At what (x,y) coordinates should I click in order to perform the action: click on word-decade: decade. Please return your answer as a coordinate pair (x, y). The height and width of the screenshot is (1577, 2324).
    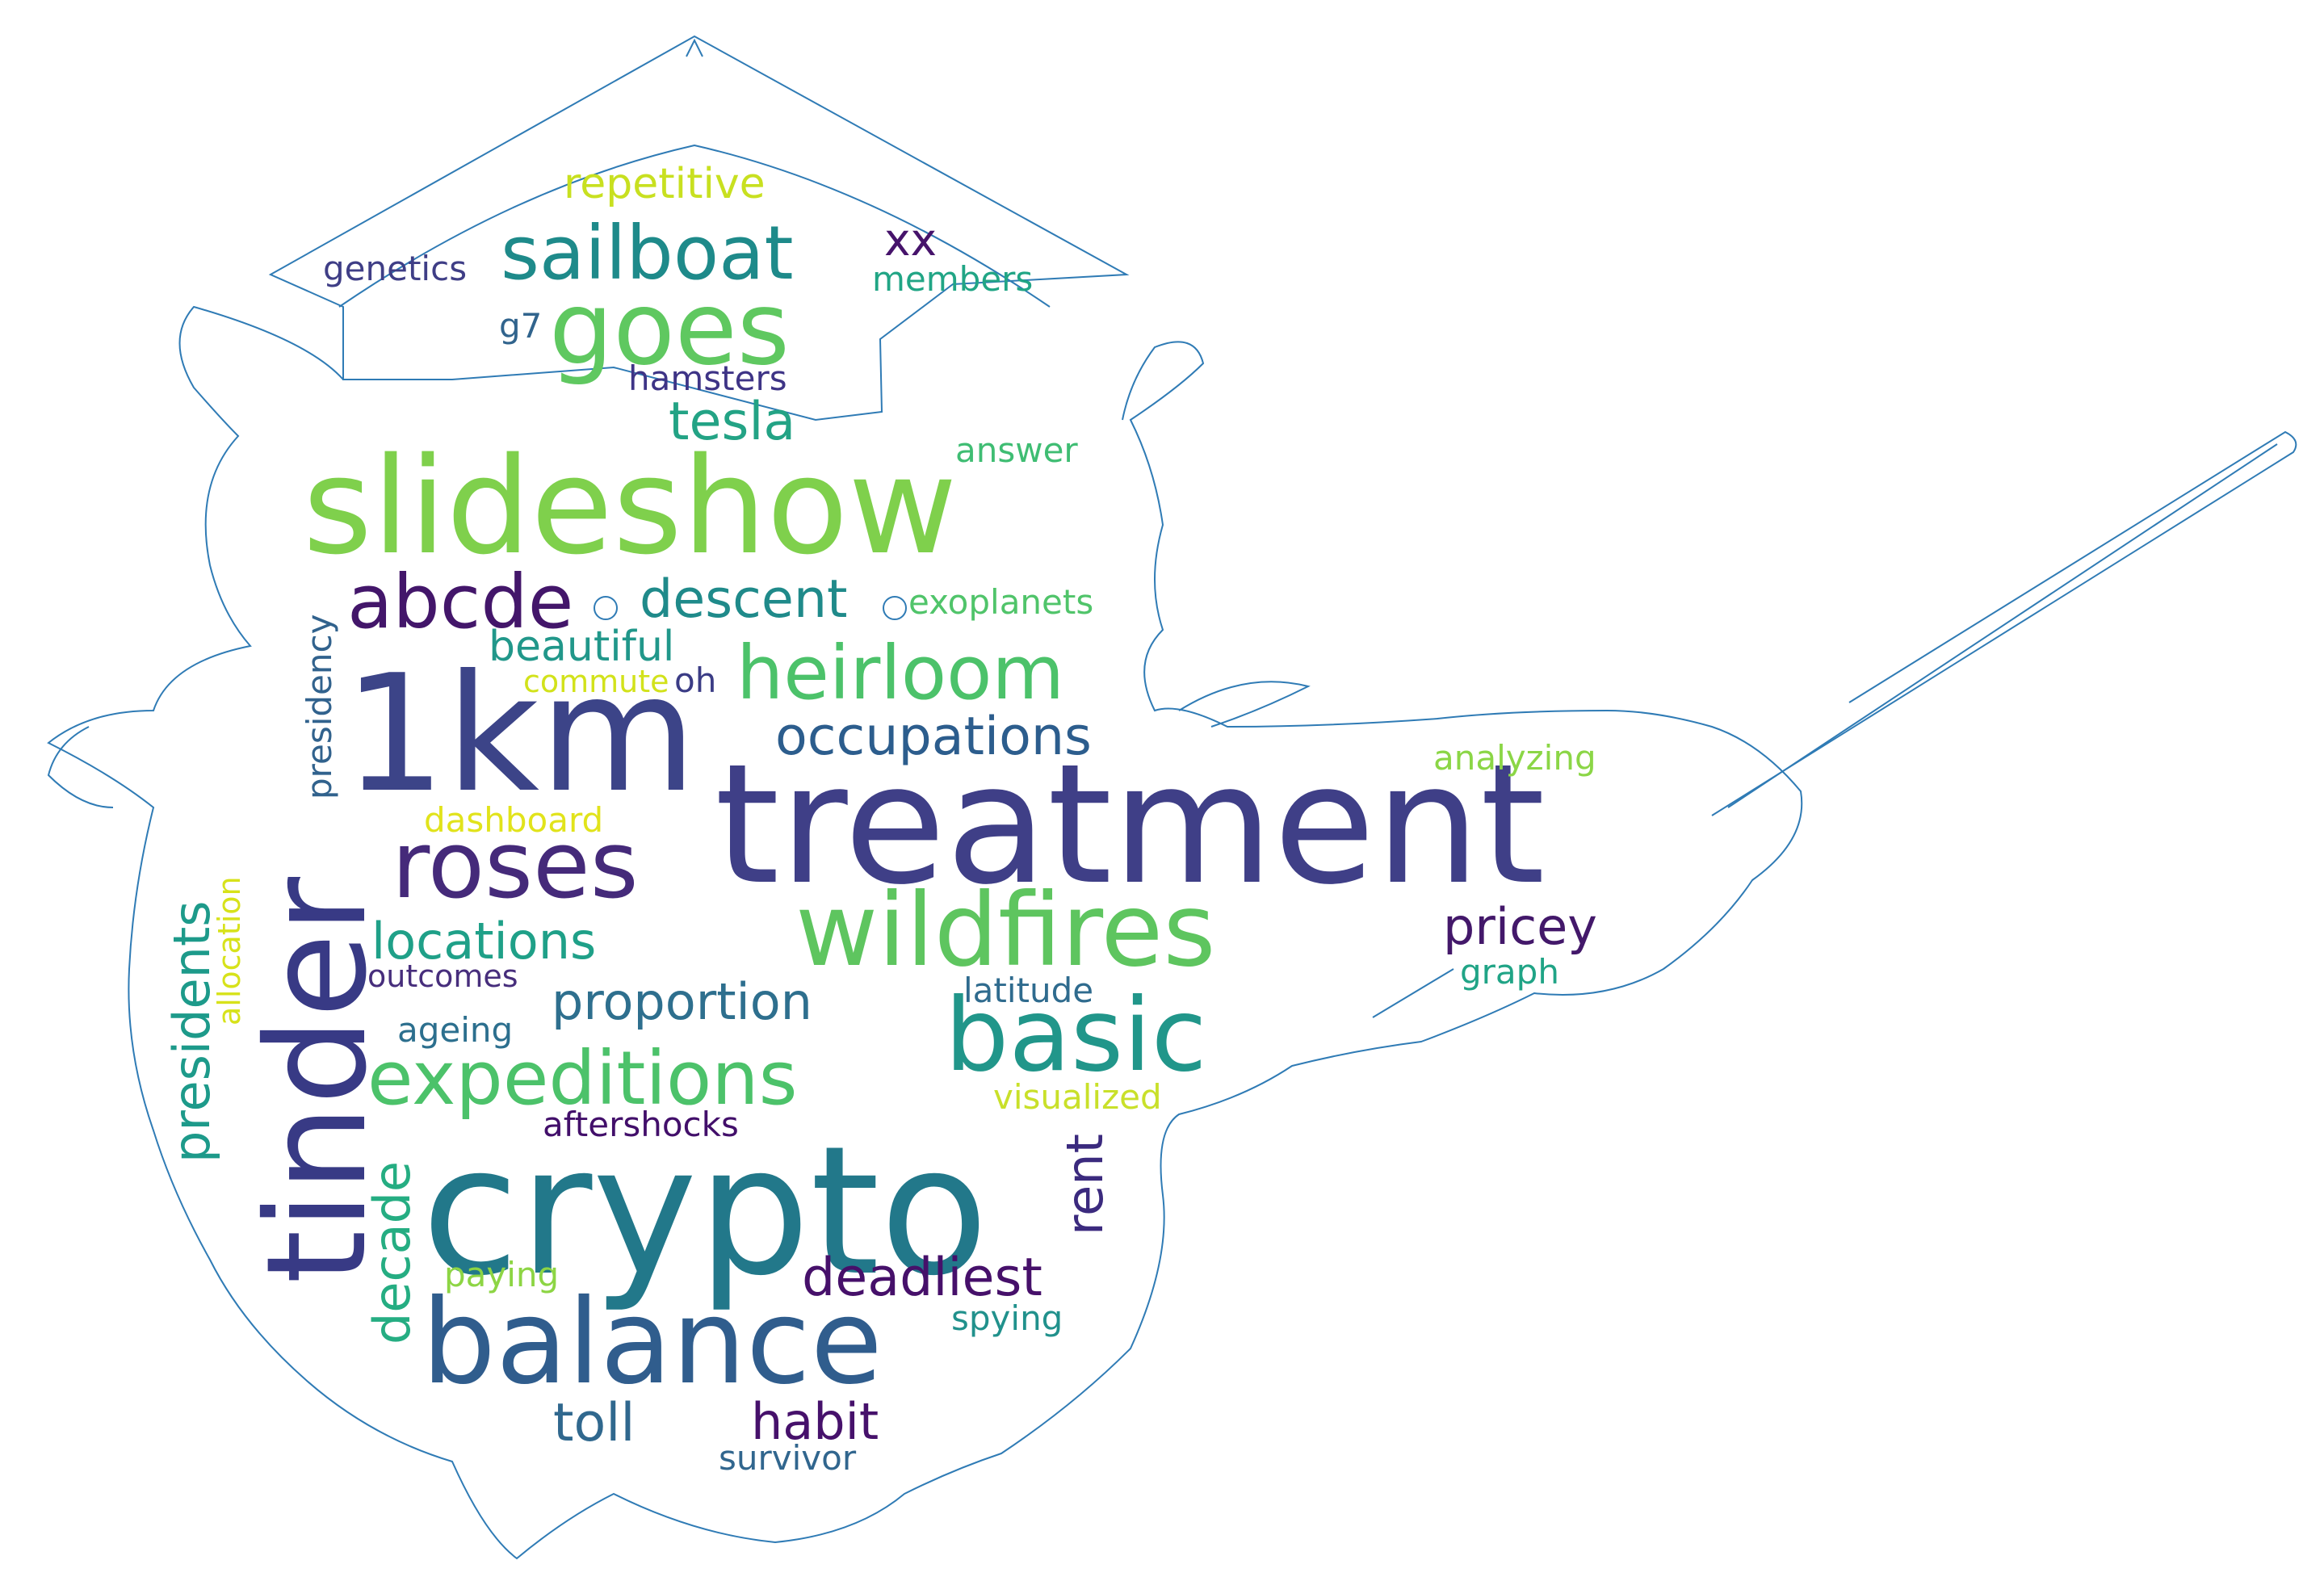
    Looking at the image, I should click on (392, 1252).